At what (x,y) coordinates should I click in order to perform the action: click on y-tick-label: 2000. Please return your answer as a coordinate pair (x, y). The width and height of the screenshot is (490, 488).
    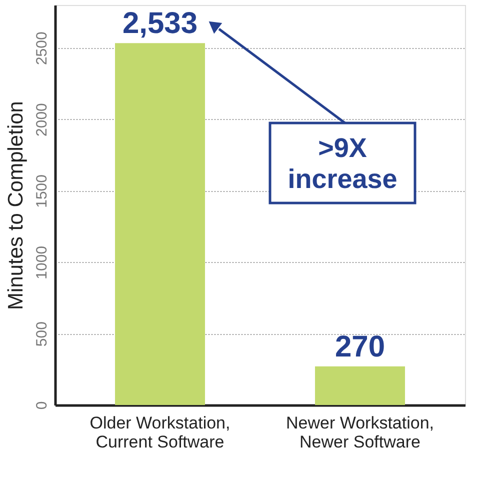
    Looking at the image, I should click on (42, 119).